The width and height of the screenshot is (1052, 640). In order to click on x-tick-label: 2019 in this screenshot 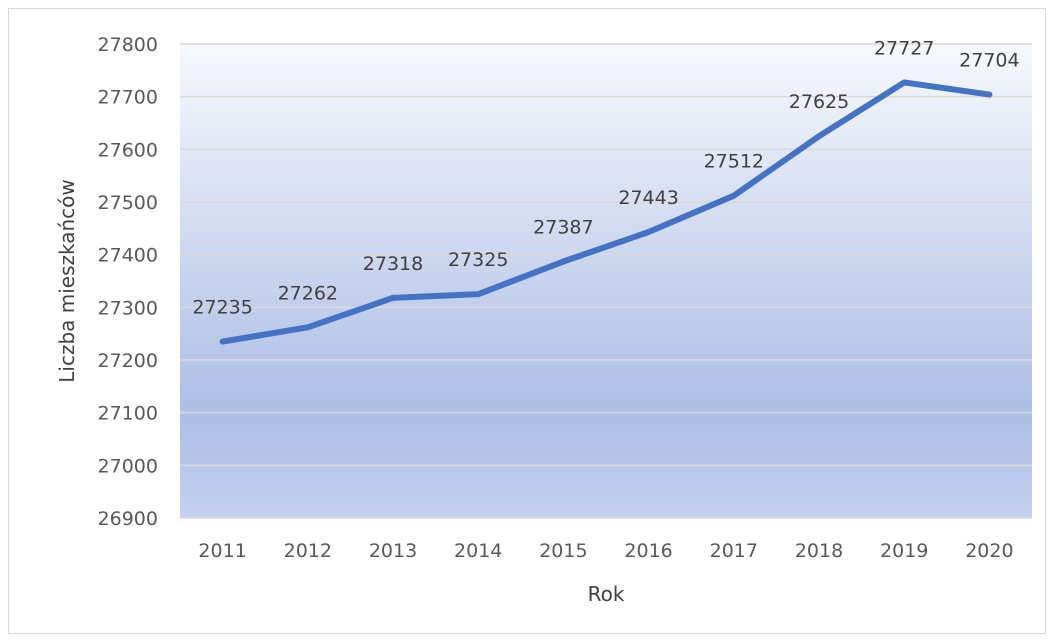, I will do `click(904, 551)`.